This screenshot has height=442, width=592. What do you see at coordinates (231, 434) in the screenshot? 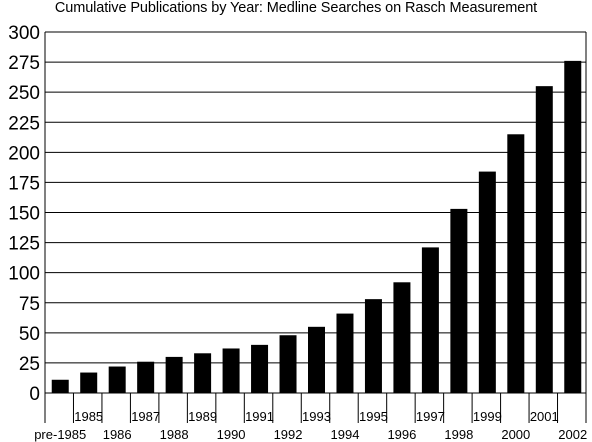
I see `x-tick-label: 1990` at bounding box center [231, 434].